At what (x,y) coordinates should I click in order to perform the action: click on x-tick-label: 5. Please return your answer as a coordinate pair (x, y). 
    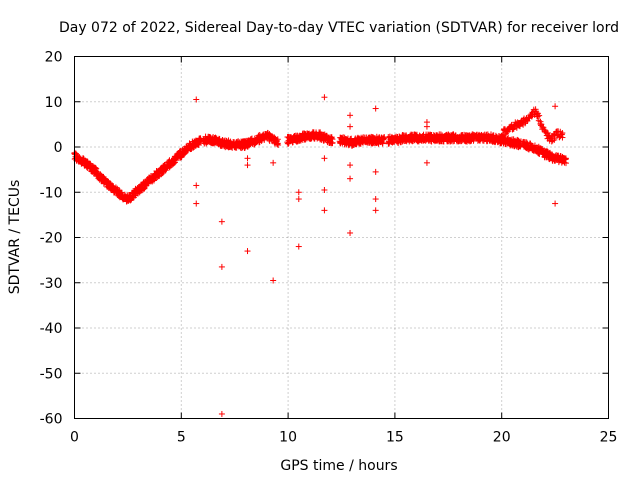
    Looking at the image, I should click on (181, 438).